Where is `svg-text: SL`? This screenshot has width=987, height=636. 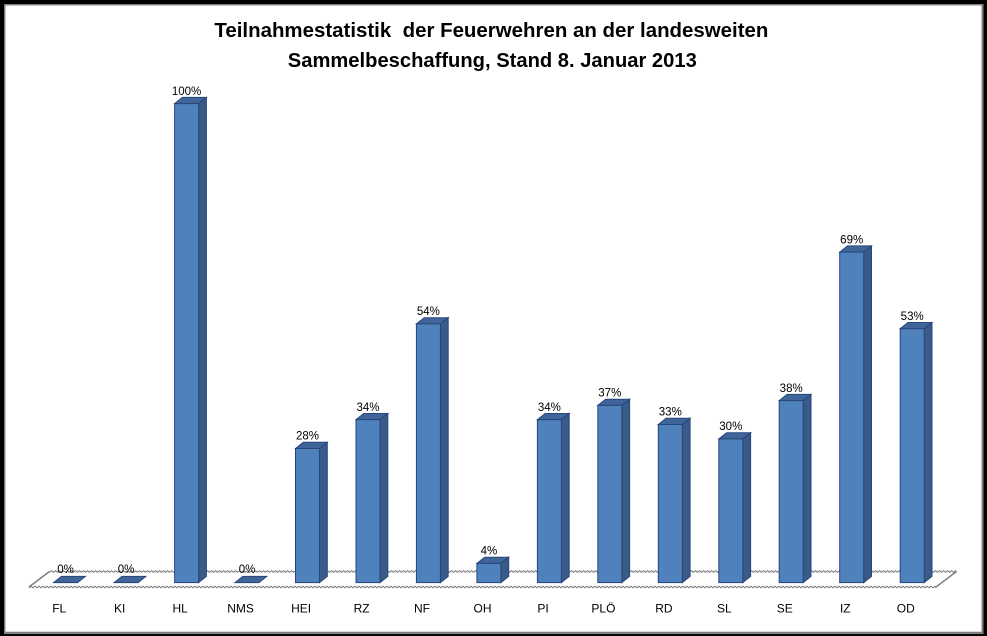 svg-text: SL is located at coordinates (724, 608).